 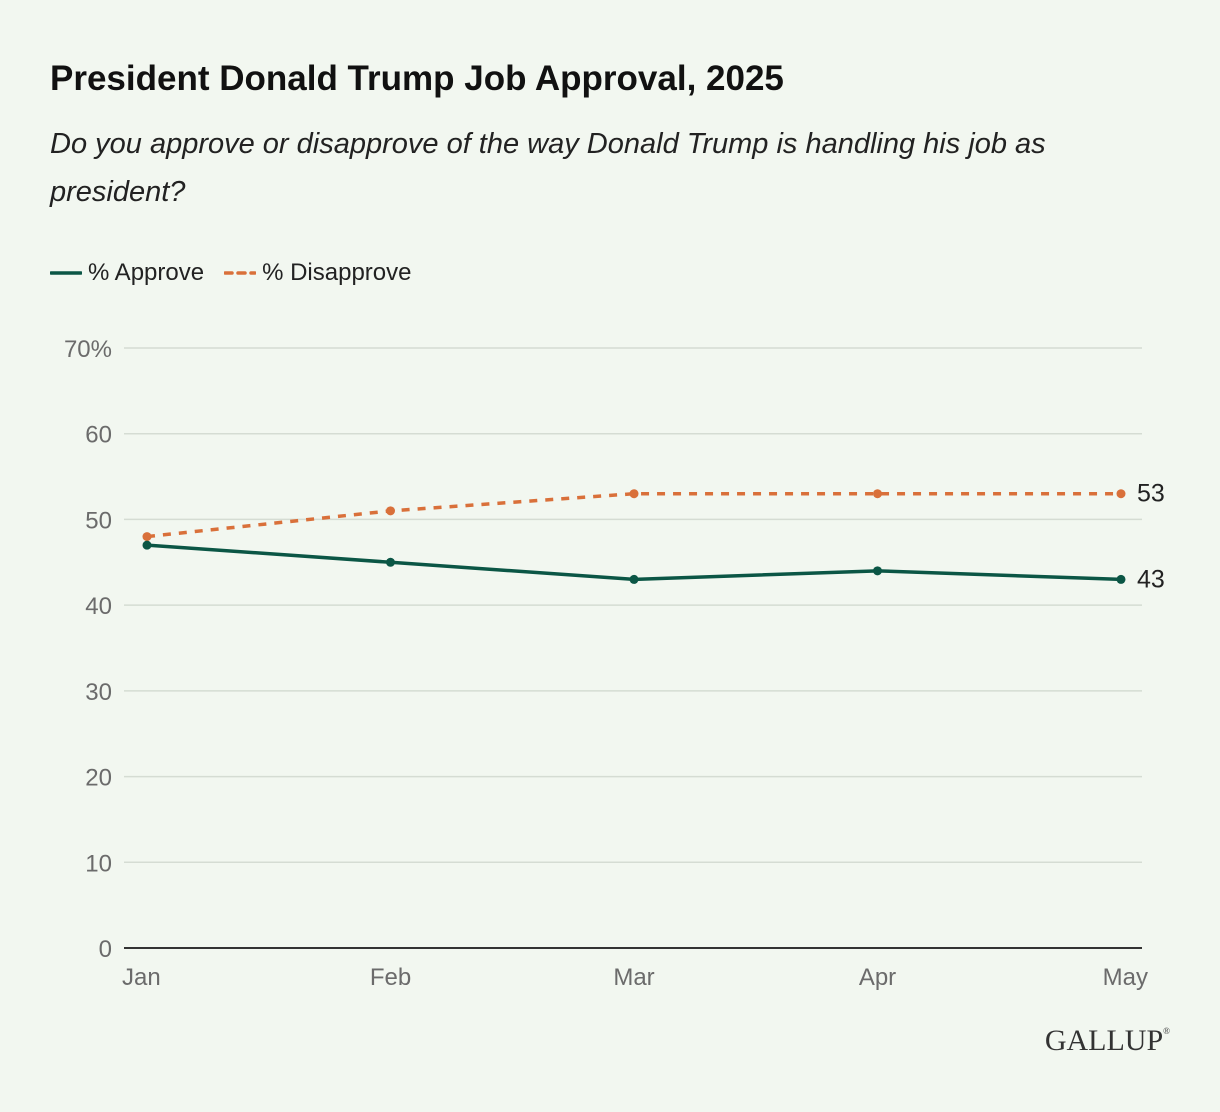 I want to click on legend-swatch-approve, so click(x=66, y=273).